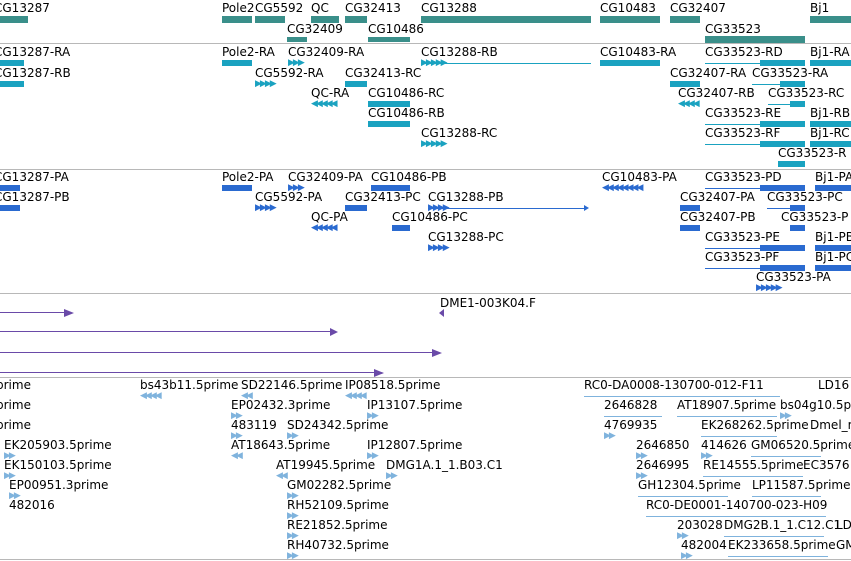 The height and width of the screenshot is (561, 851). Describe the element at coordinates (266, 84) in the screenshot. I see `transcript-arrows: ▶▶▶▶` at that location.